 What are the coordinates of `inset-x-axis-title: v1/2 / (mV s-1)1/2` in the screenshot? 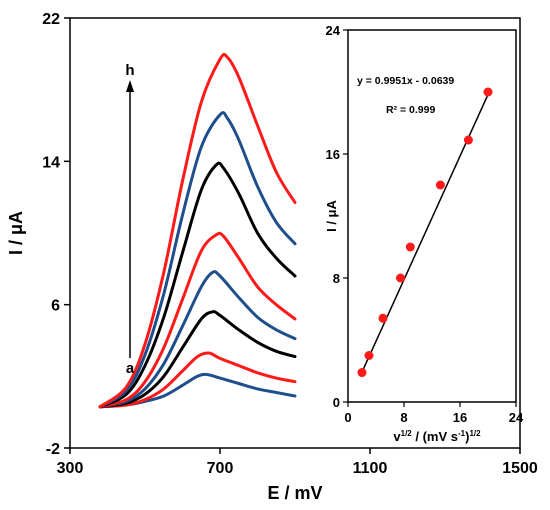 It's located at (437, 436).